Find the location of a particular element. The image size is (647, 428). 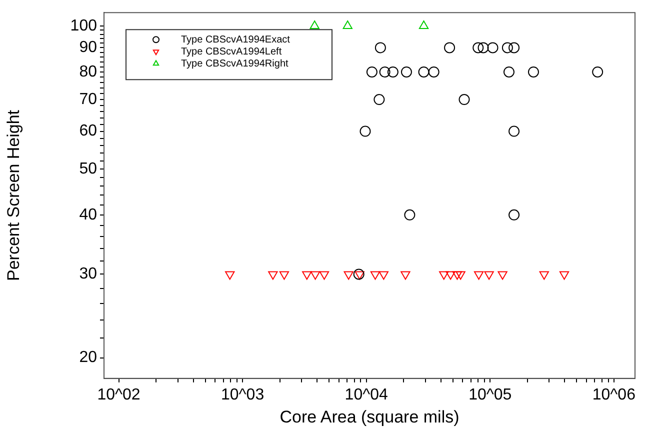

x-tick-label: 10^05 is located at coordinates (490, 395).